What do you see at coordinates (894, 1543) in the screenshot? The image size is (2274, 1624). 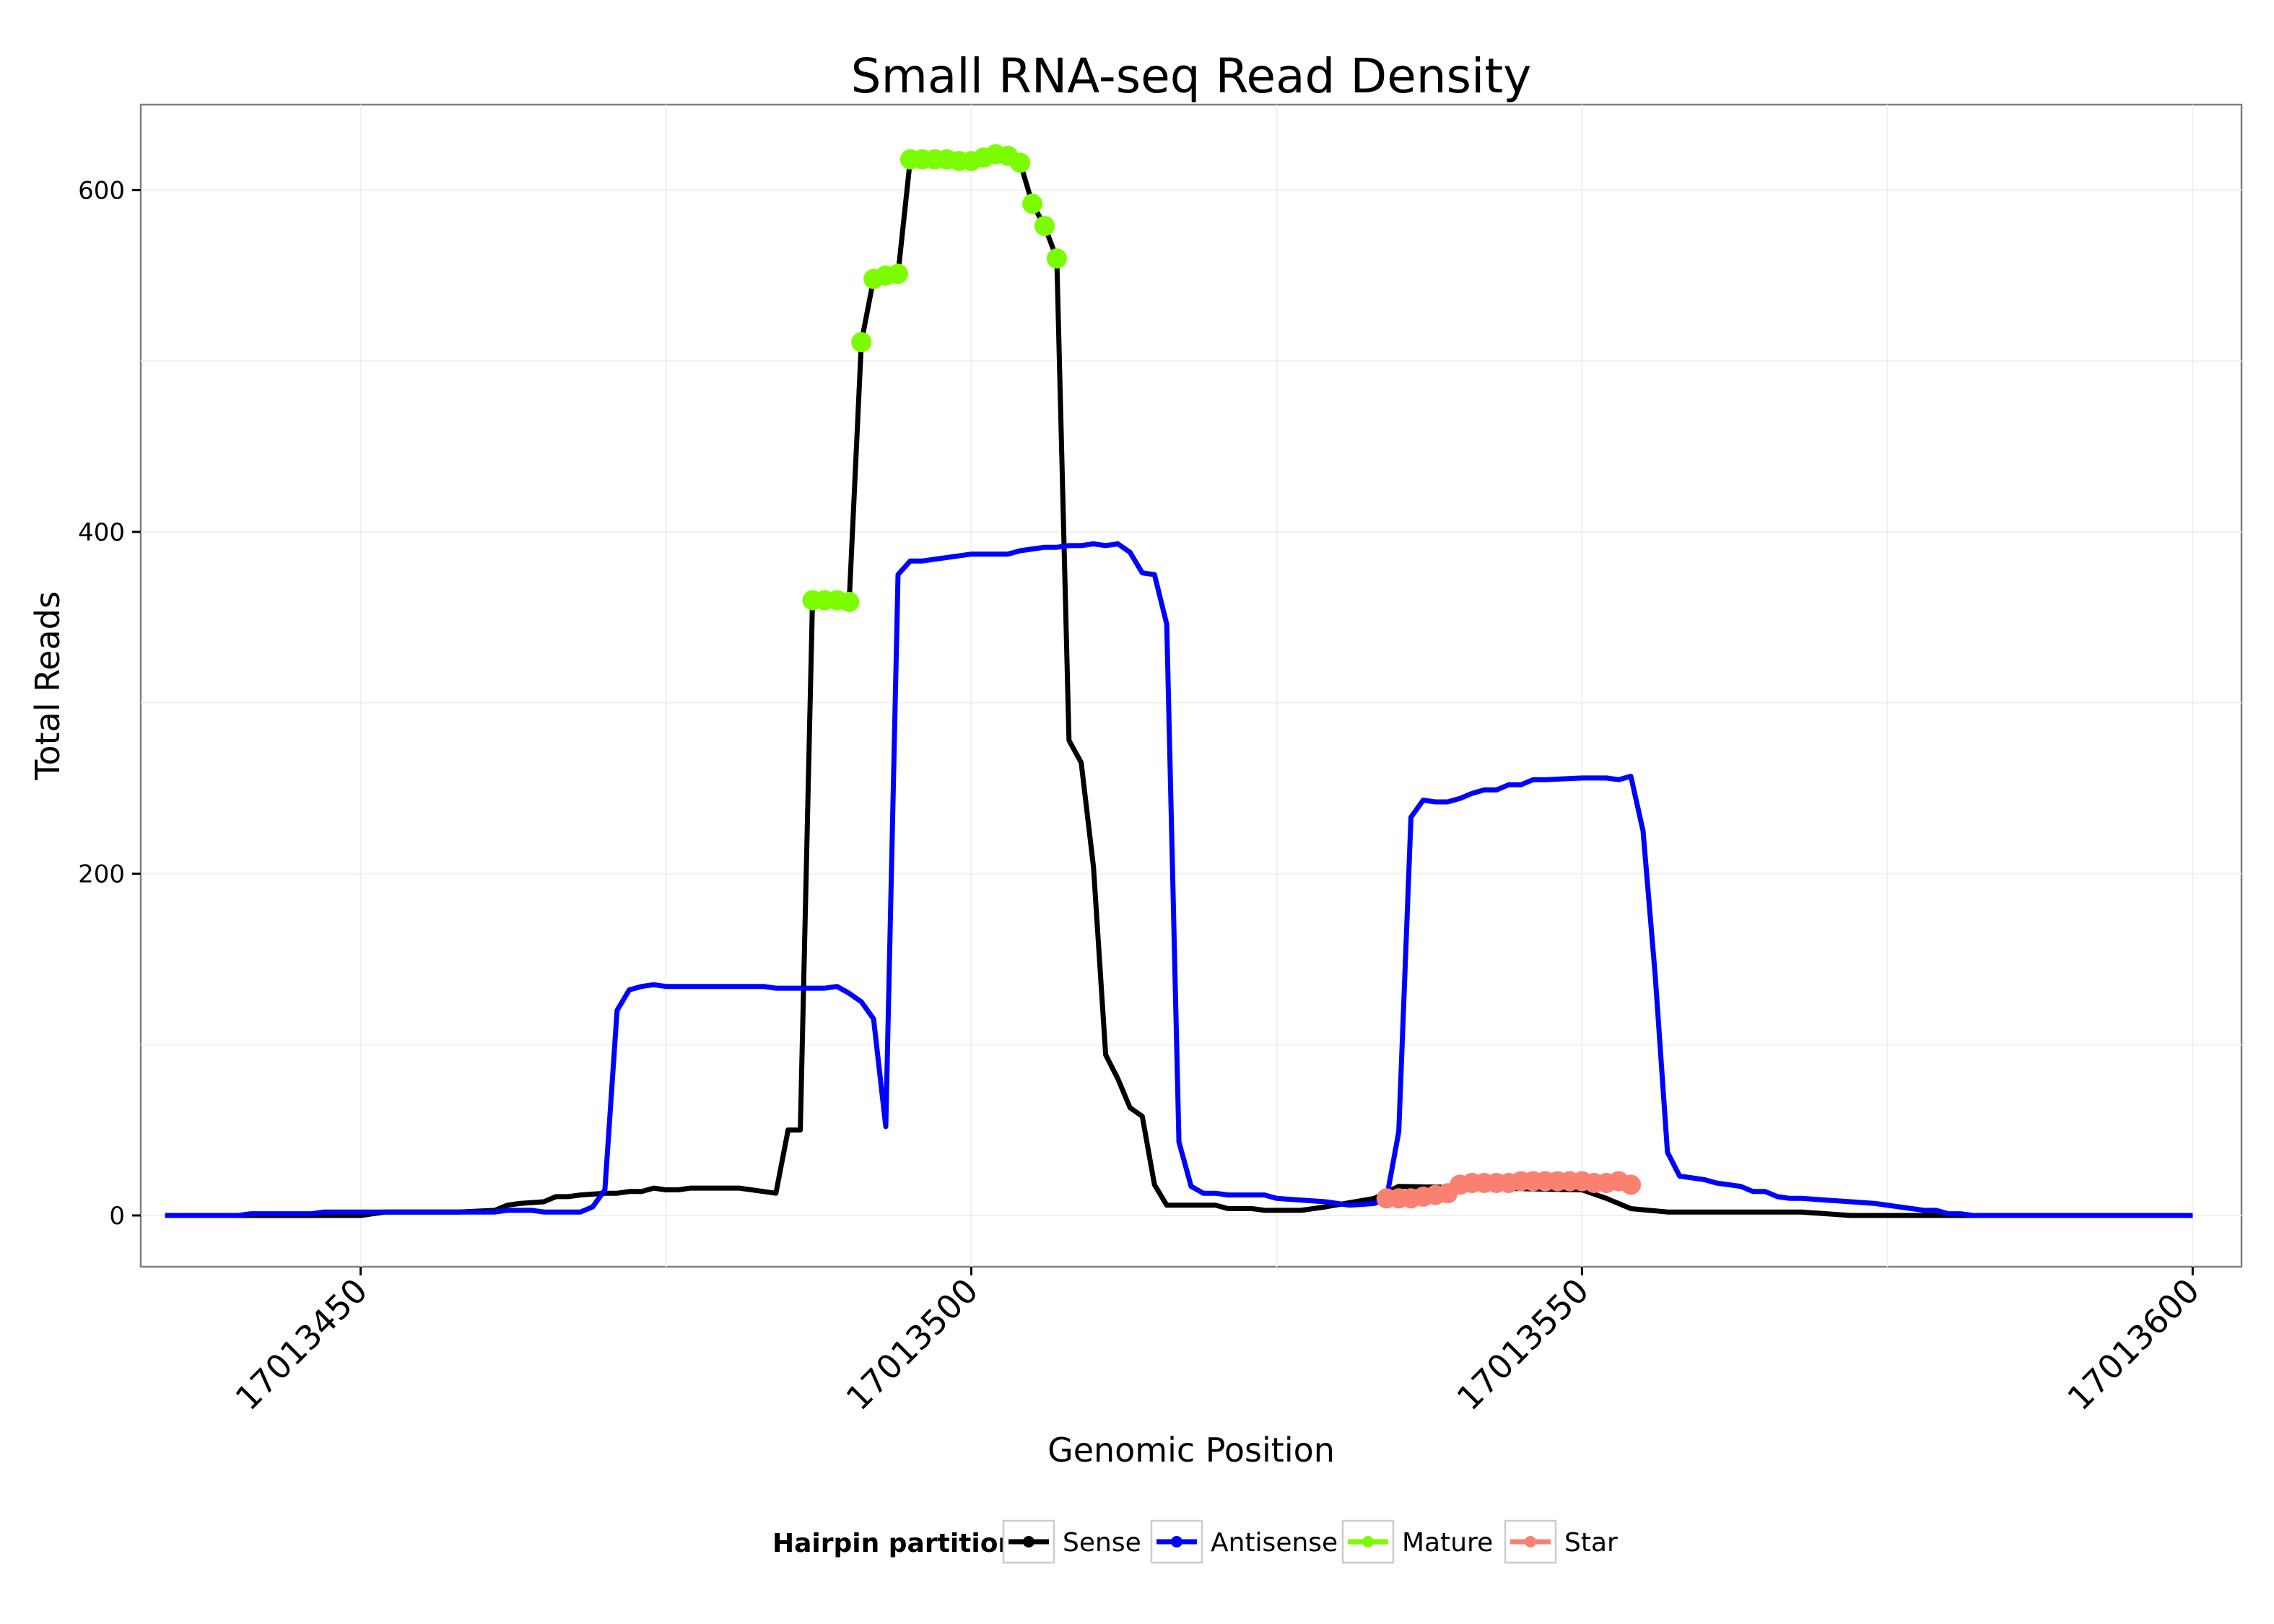 I see `legend-title: Hairpin partition` at bounding box center [894, 1543].